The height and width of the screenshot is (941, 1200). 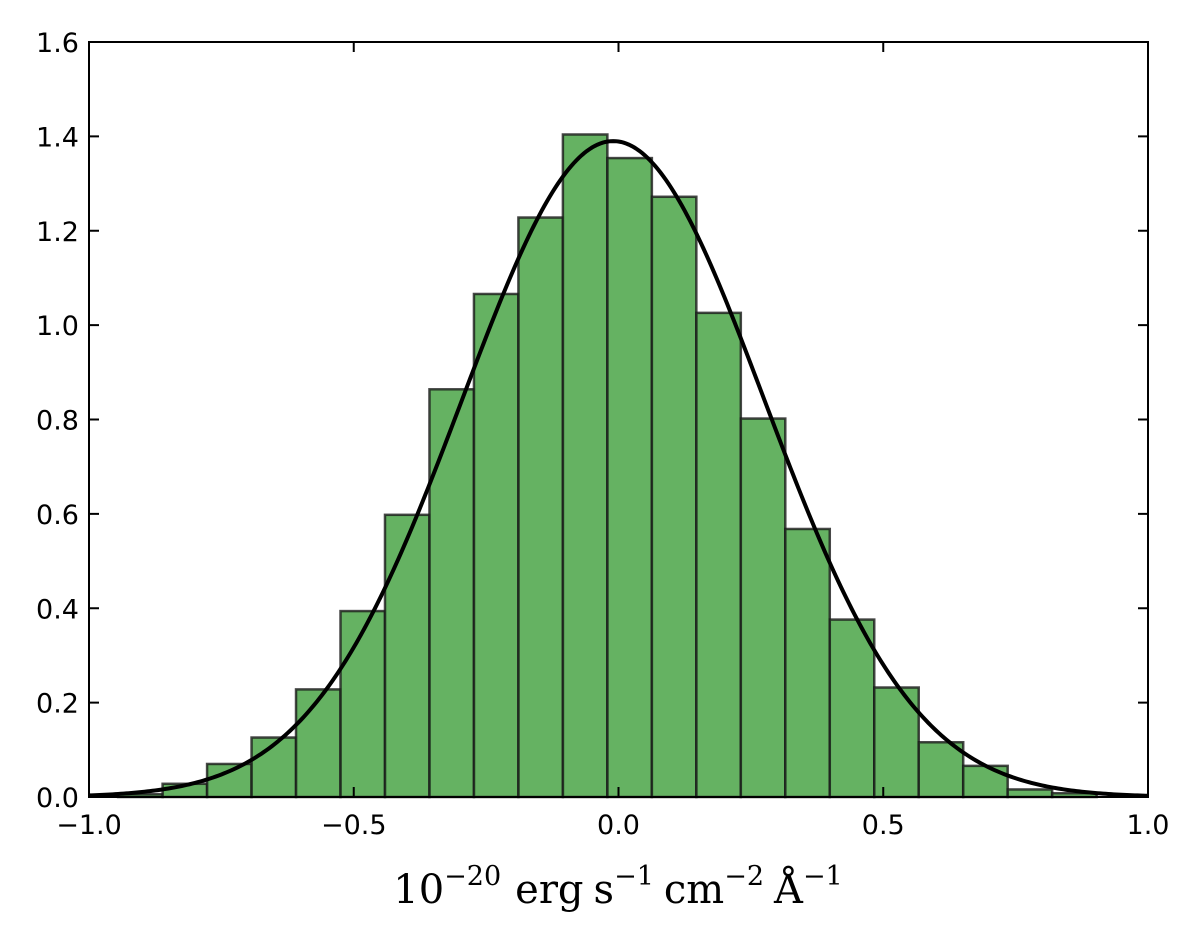 What do you see at coordinates (57, 421) in the screenshot?
I see `y-tick-label: 0.8` at bounding box center [57, 421].